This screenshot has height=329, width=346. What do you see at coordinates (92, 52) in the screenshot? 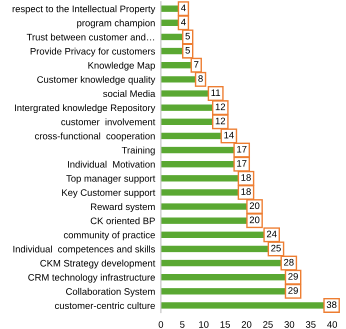
I see `y-tick-label: Provide Privacy for customers` at bounding box center [92, 52].